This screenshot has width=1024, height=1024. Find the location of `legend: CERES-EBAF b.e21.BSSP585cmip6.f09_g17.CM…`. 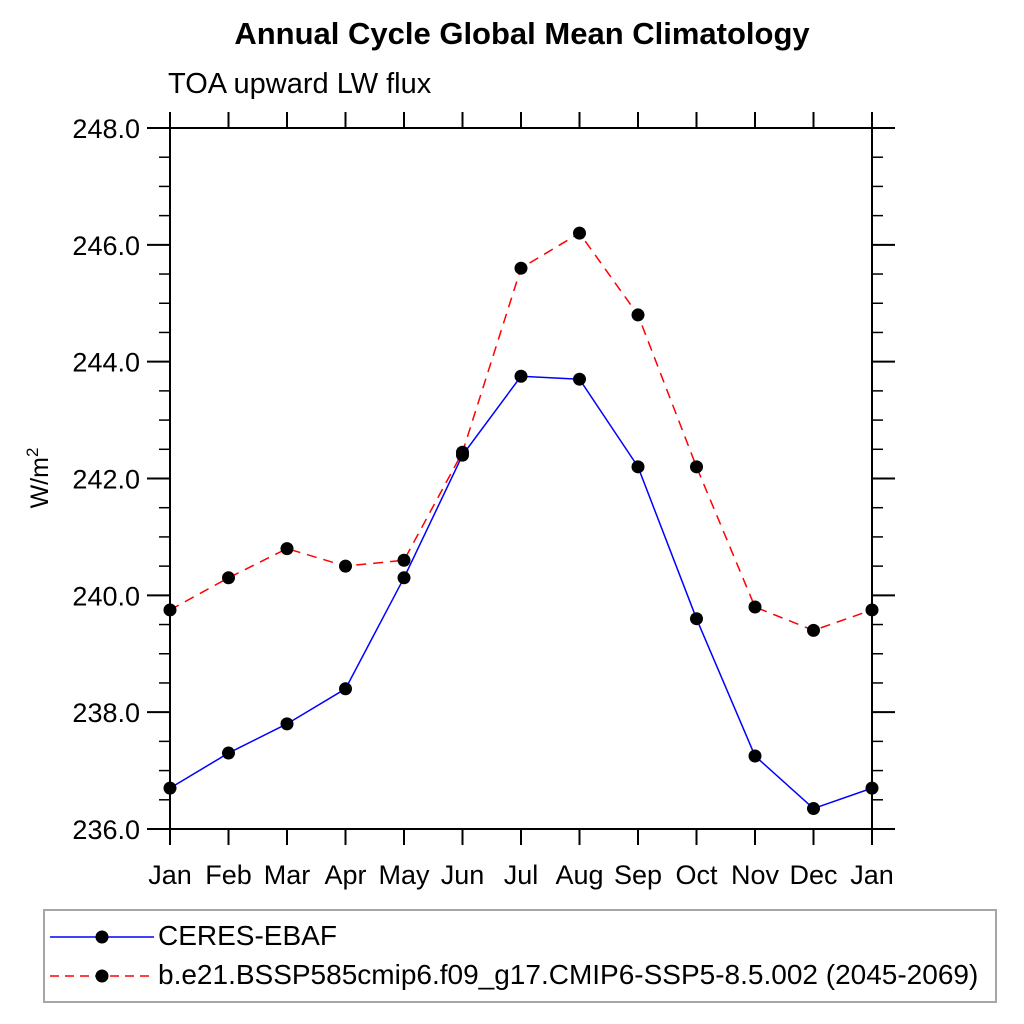

legend: CERES-EBAF b.e21.BSSP585cmip6.f09_g17.CM… is located at coordinates (520, 956).